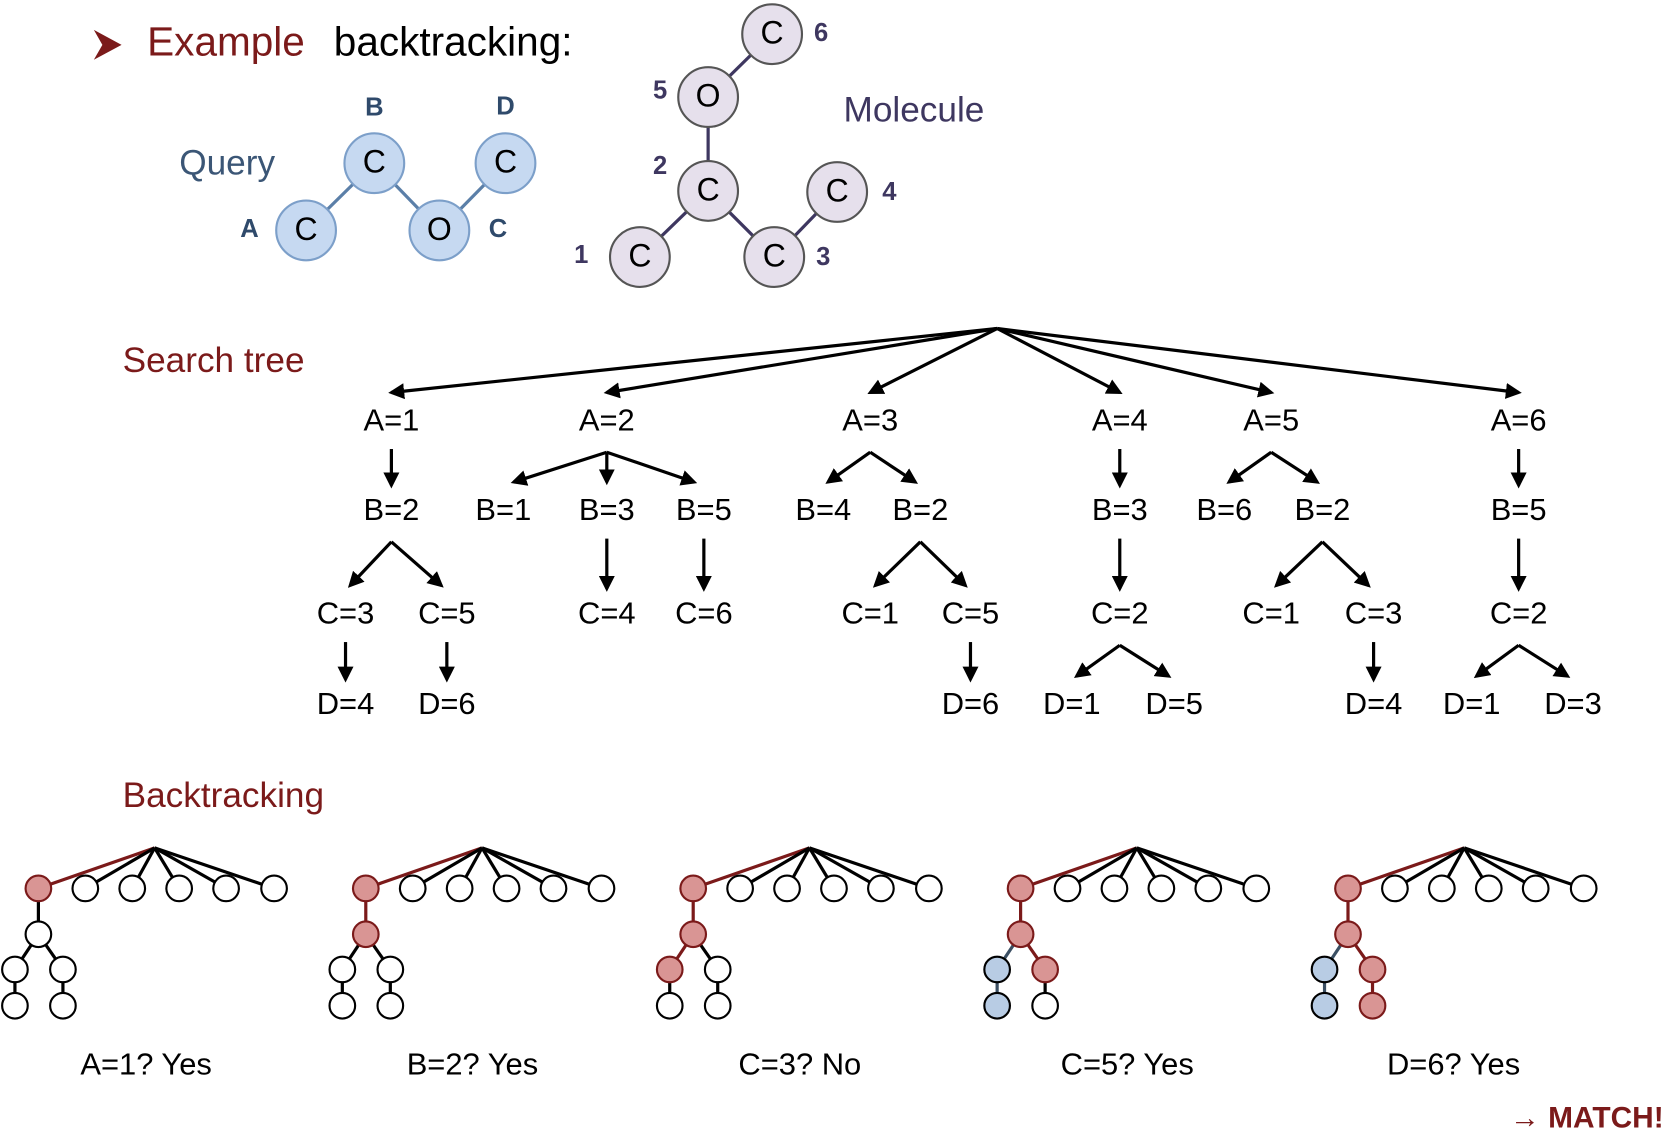 This screenshot has height=1138, width=1669. I want to click on molecule-atom-id: 6, so click(821, 33).